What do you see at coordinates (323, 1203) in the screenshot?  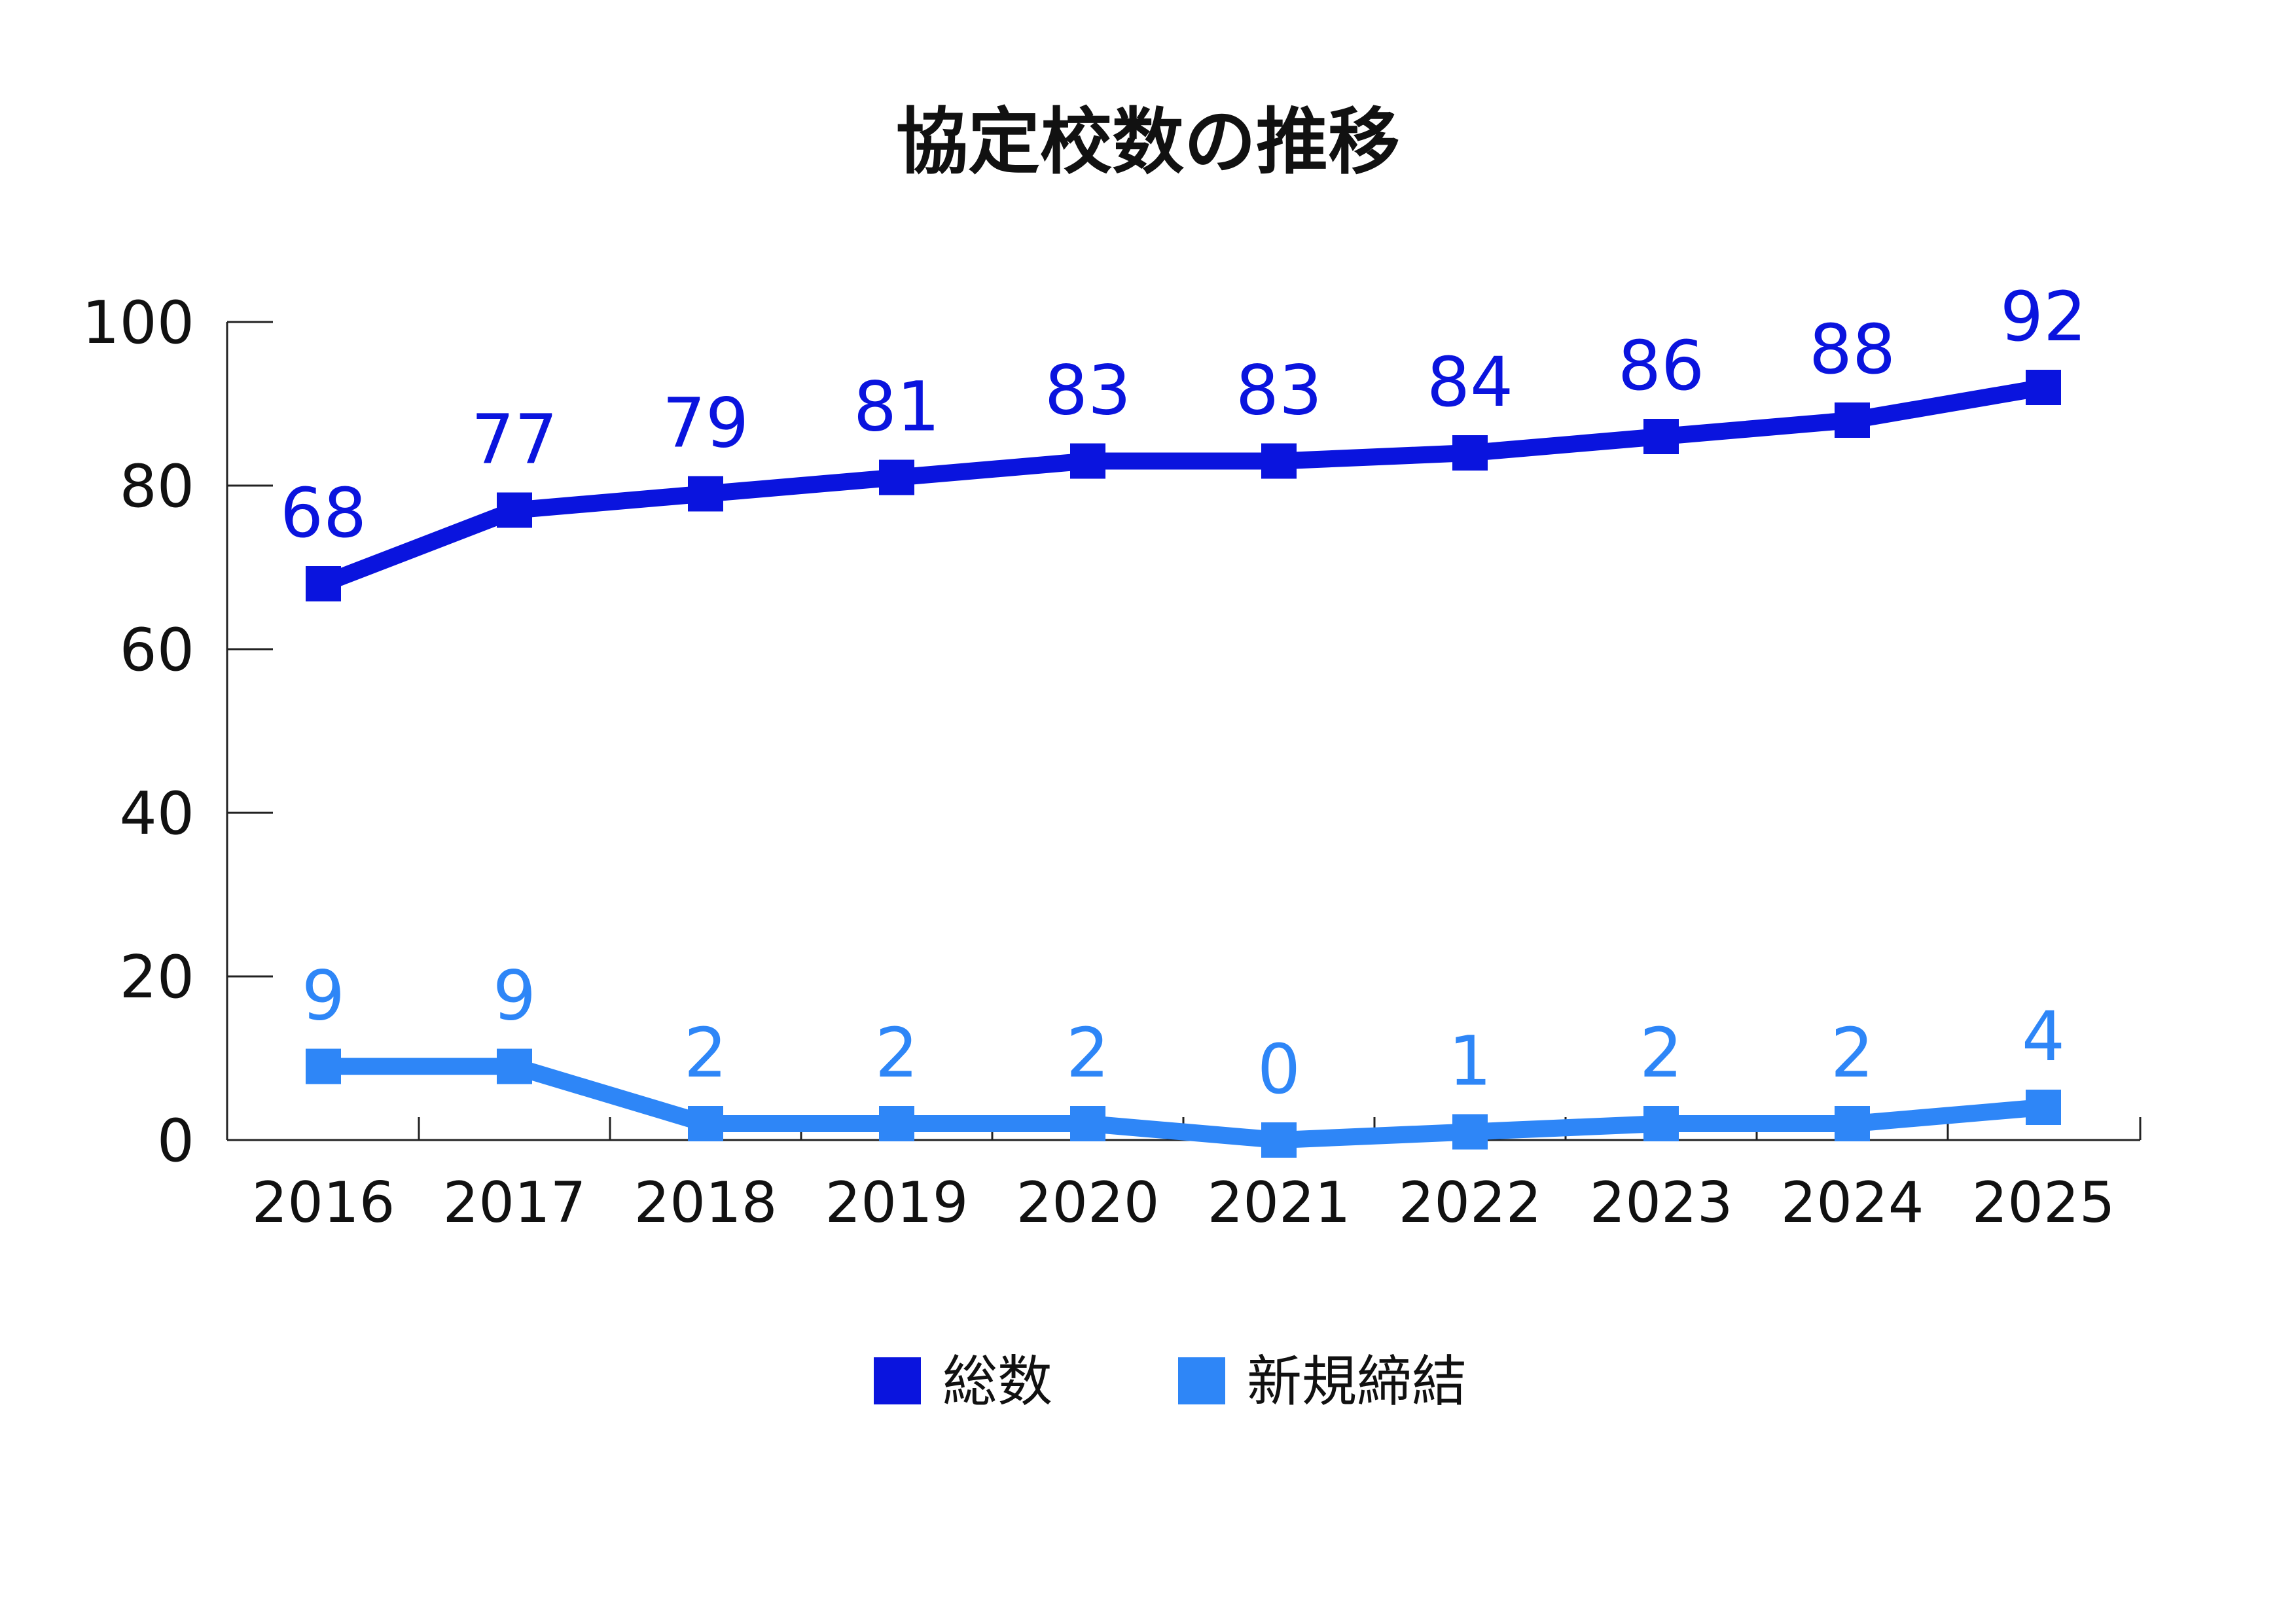 I see `x-tick-label: 2016` at bounding box center [323, 1203].